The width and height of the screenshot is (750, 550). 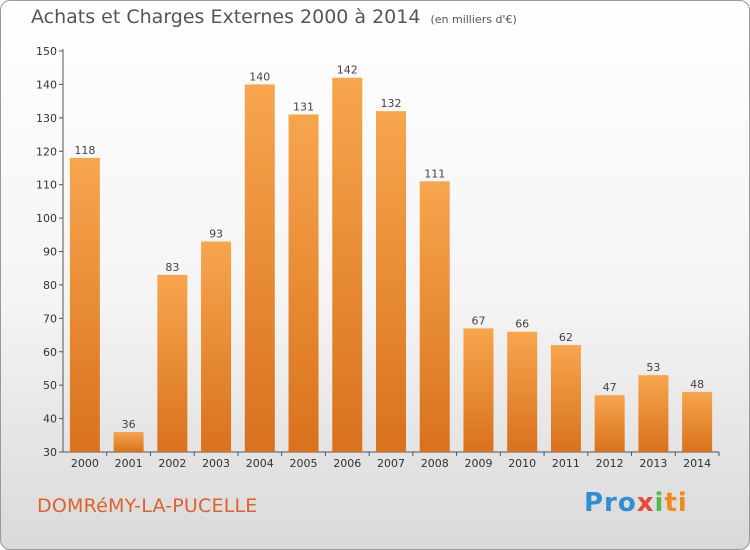 I want to click on y-tick-label: 30, so click(x=50, y=452).